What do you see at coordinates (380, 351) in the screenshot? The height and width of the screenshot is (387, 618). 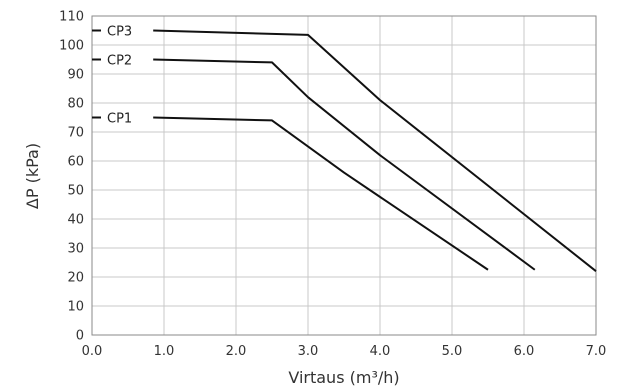 I see `x-tick-label: 4.0` at bounding box center [380, 351].